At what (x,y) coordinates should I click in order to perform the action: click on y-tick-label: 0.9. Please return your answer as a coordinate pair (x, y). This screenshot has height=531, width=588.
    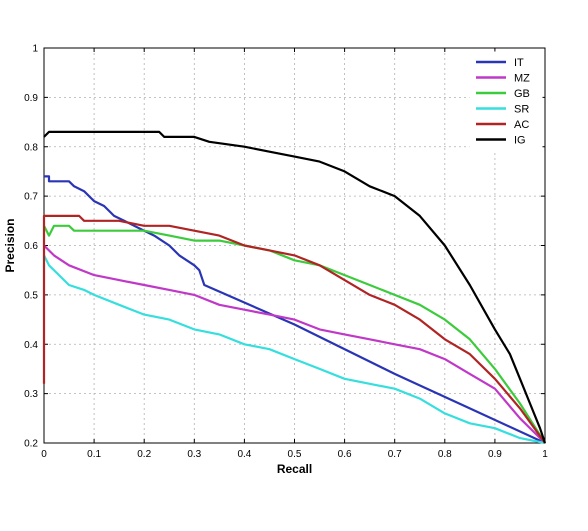
    Looking at the image, I should click on (31, 98).